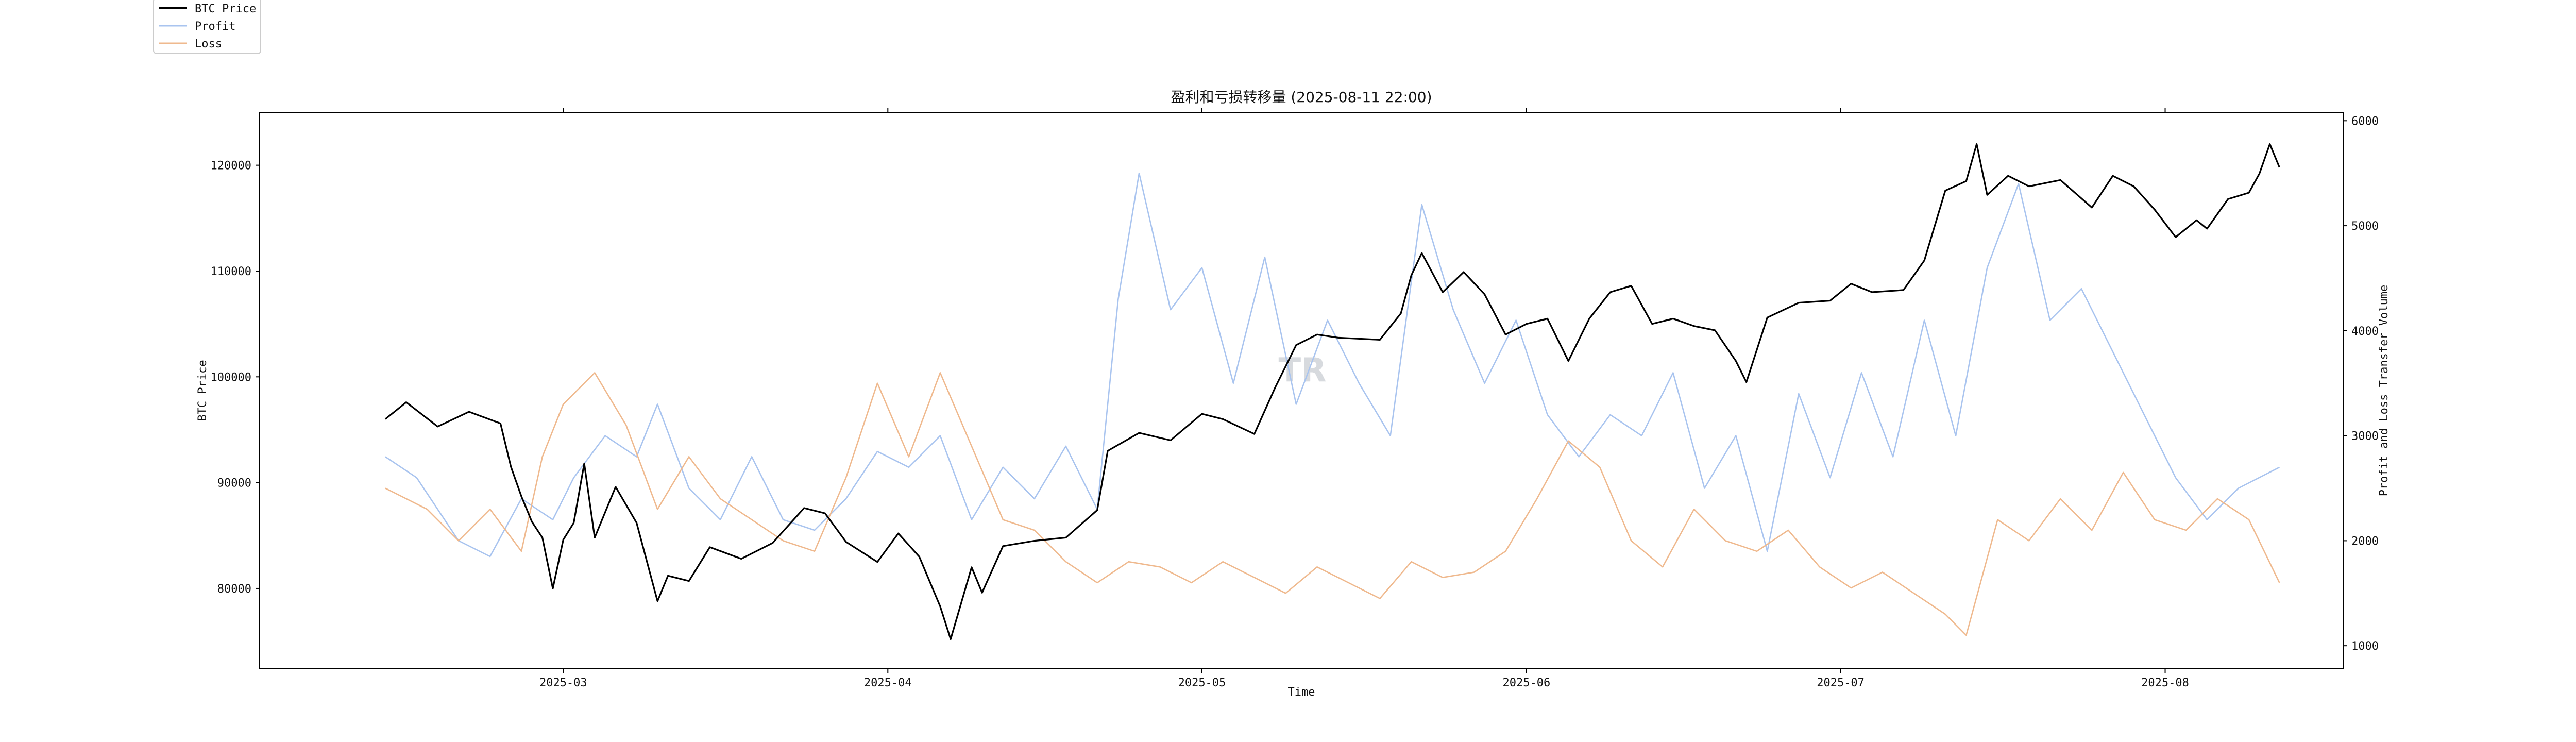  Describe the element at coordinates (231, 377) in the screenshot. I see `left-y-tick-label: 100000` at that location.